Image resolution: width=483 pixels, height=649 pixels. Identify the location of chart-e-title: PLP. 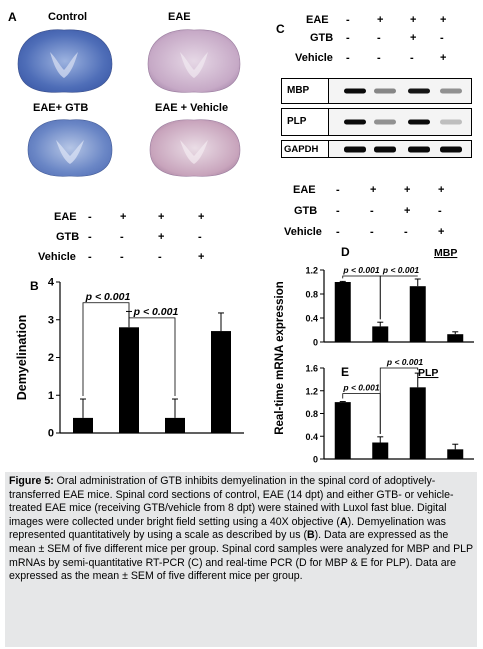
(428, 373).